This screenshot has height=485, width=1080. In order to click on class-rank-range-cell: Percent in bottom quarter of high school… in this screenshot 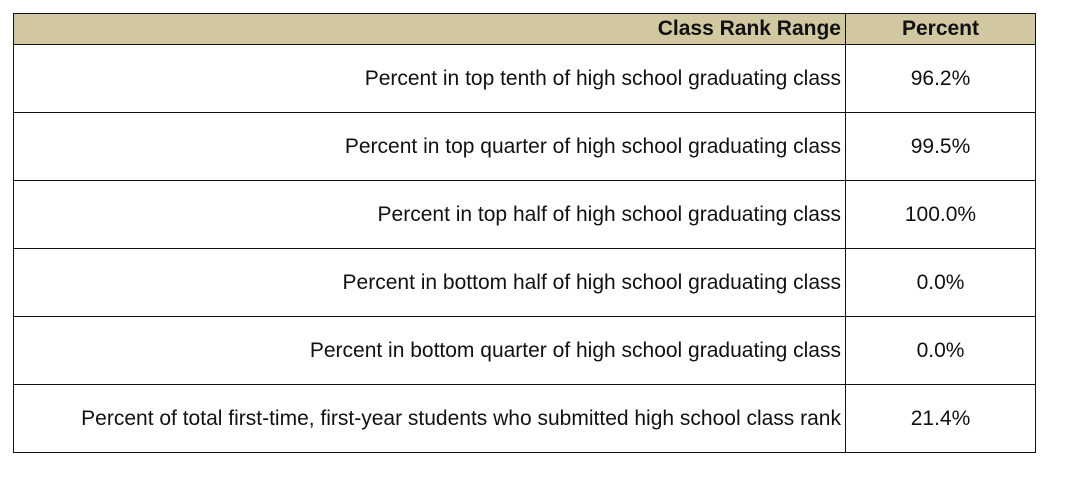, I will do `click(429, 350)`.